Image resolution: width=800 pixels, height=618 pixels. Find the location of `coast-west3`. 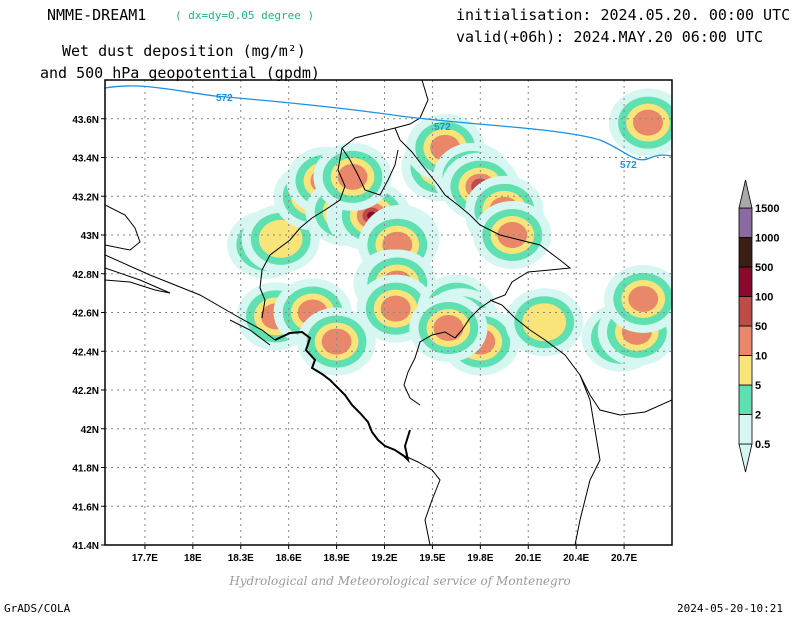

coast-west3 is located at coordinates (250, 332).